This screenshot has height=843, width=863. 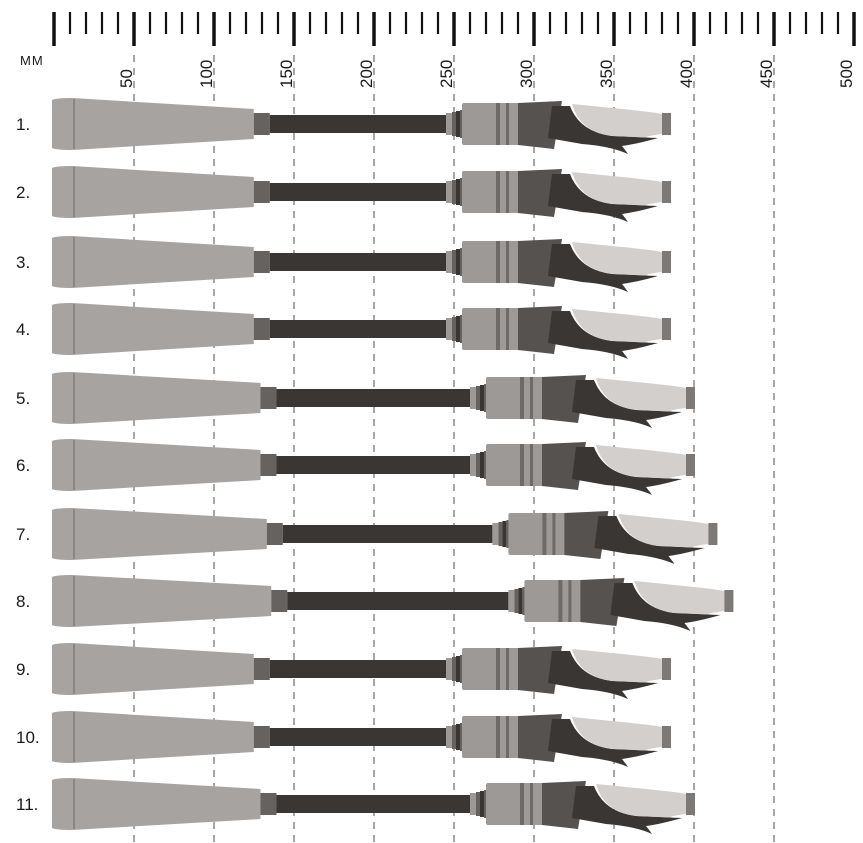 I want to click on ruler-tick-label: 250, so click(x=446, y=74).